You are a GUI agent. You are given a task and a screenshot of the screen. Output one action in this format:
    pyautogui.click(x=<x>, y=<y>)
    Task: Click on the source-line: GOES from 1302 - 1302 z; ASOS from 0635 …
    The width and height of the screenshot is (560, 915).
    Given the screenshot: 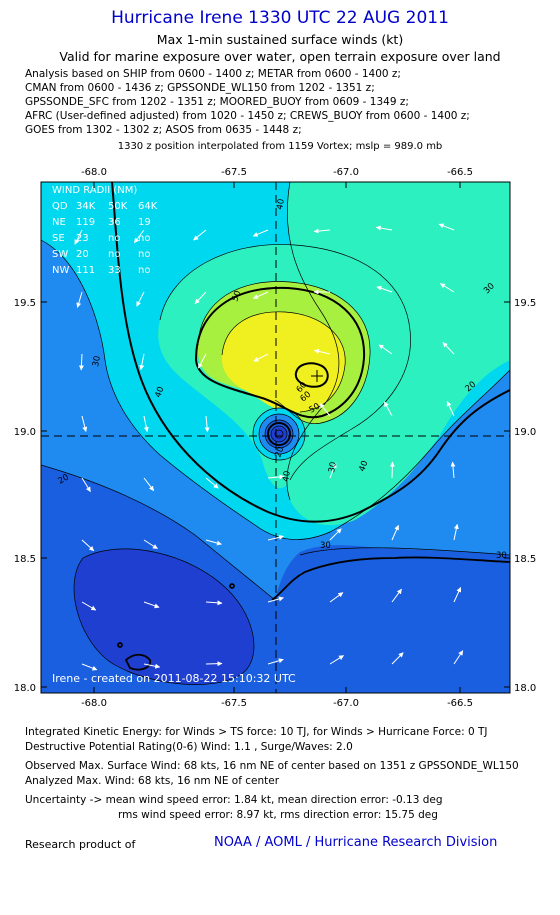 What is the action you would take?
    pyautogui.click(x=163, y=130)
    